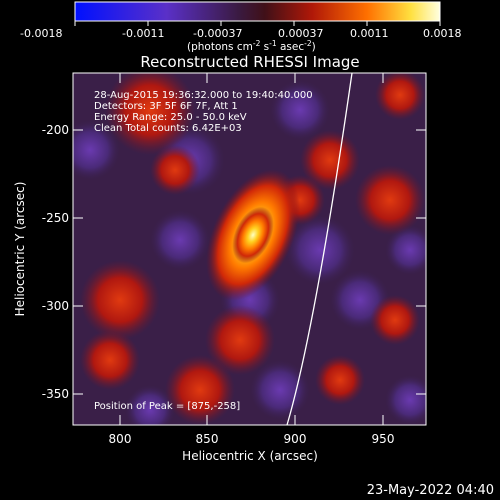 The height and width of the screenshot is (500, 500). I want to click on plot-title: Reconstructed RHESSI Image, so click(249, 62).